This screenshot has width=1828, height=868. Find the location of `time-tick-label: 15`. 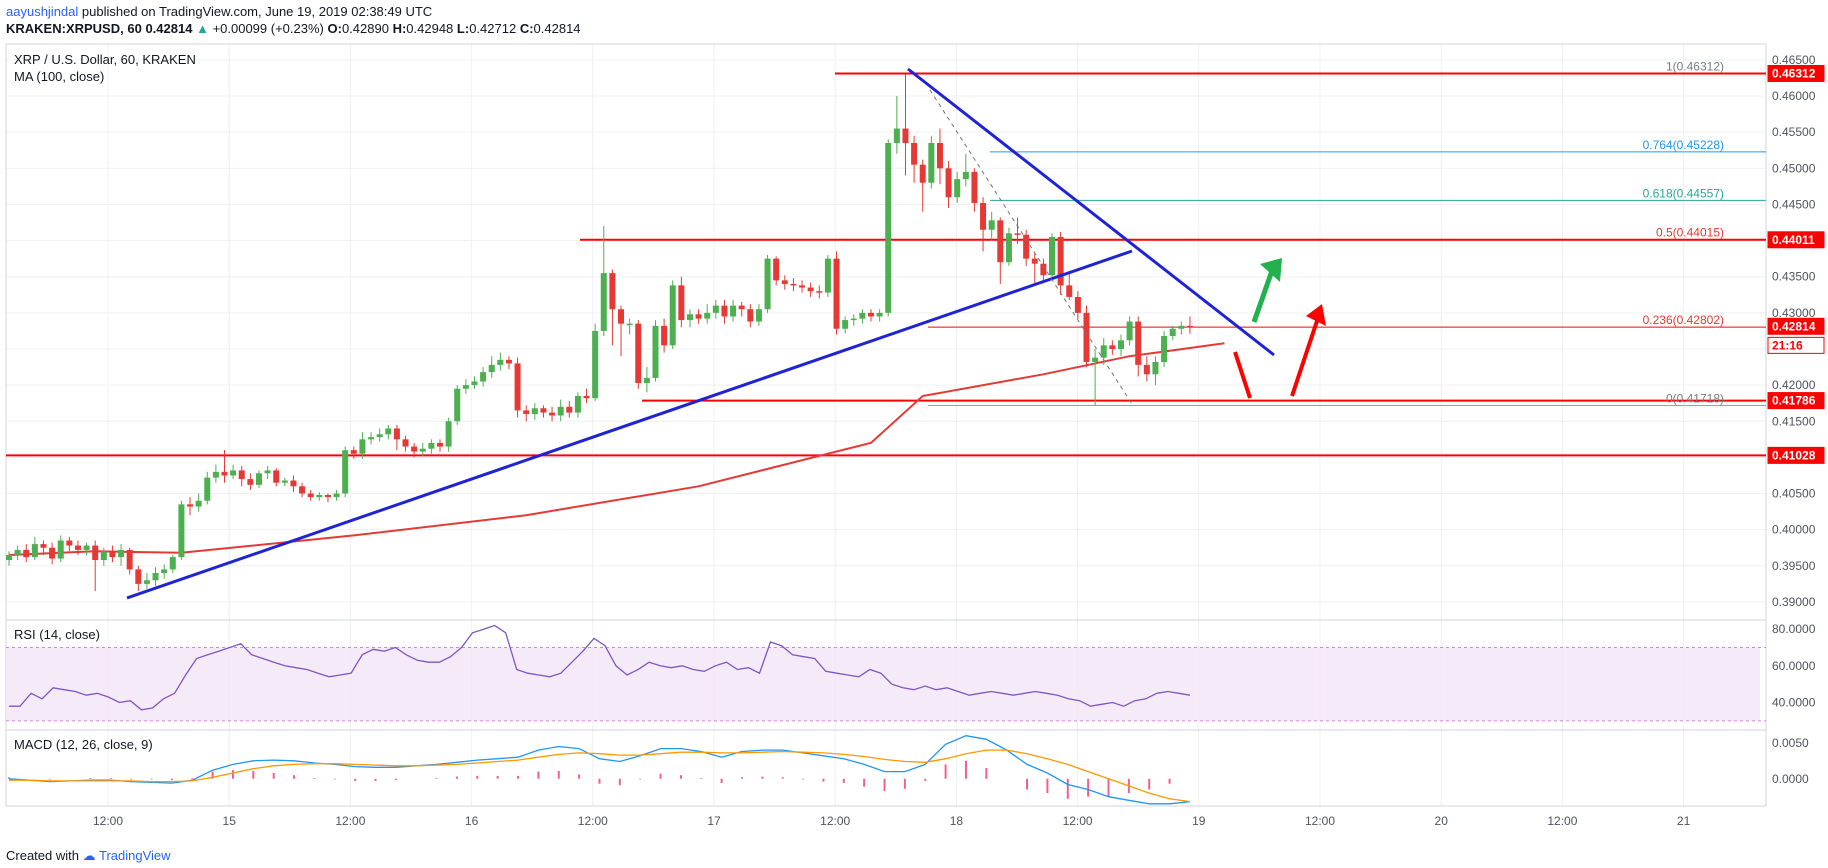

time-tick-label: 15 is located at coordinates (230, 821).